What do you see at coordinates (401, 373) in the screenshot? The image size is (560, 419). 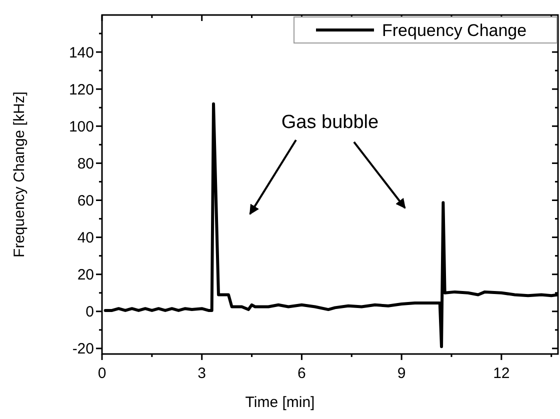 I see `x-tick-label: 9` at bounding box center [401, 373].